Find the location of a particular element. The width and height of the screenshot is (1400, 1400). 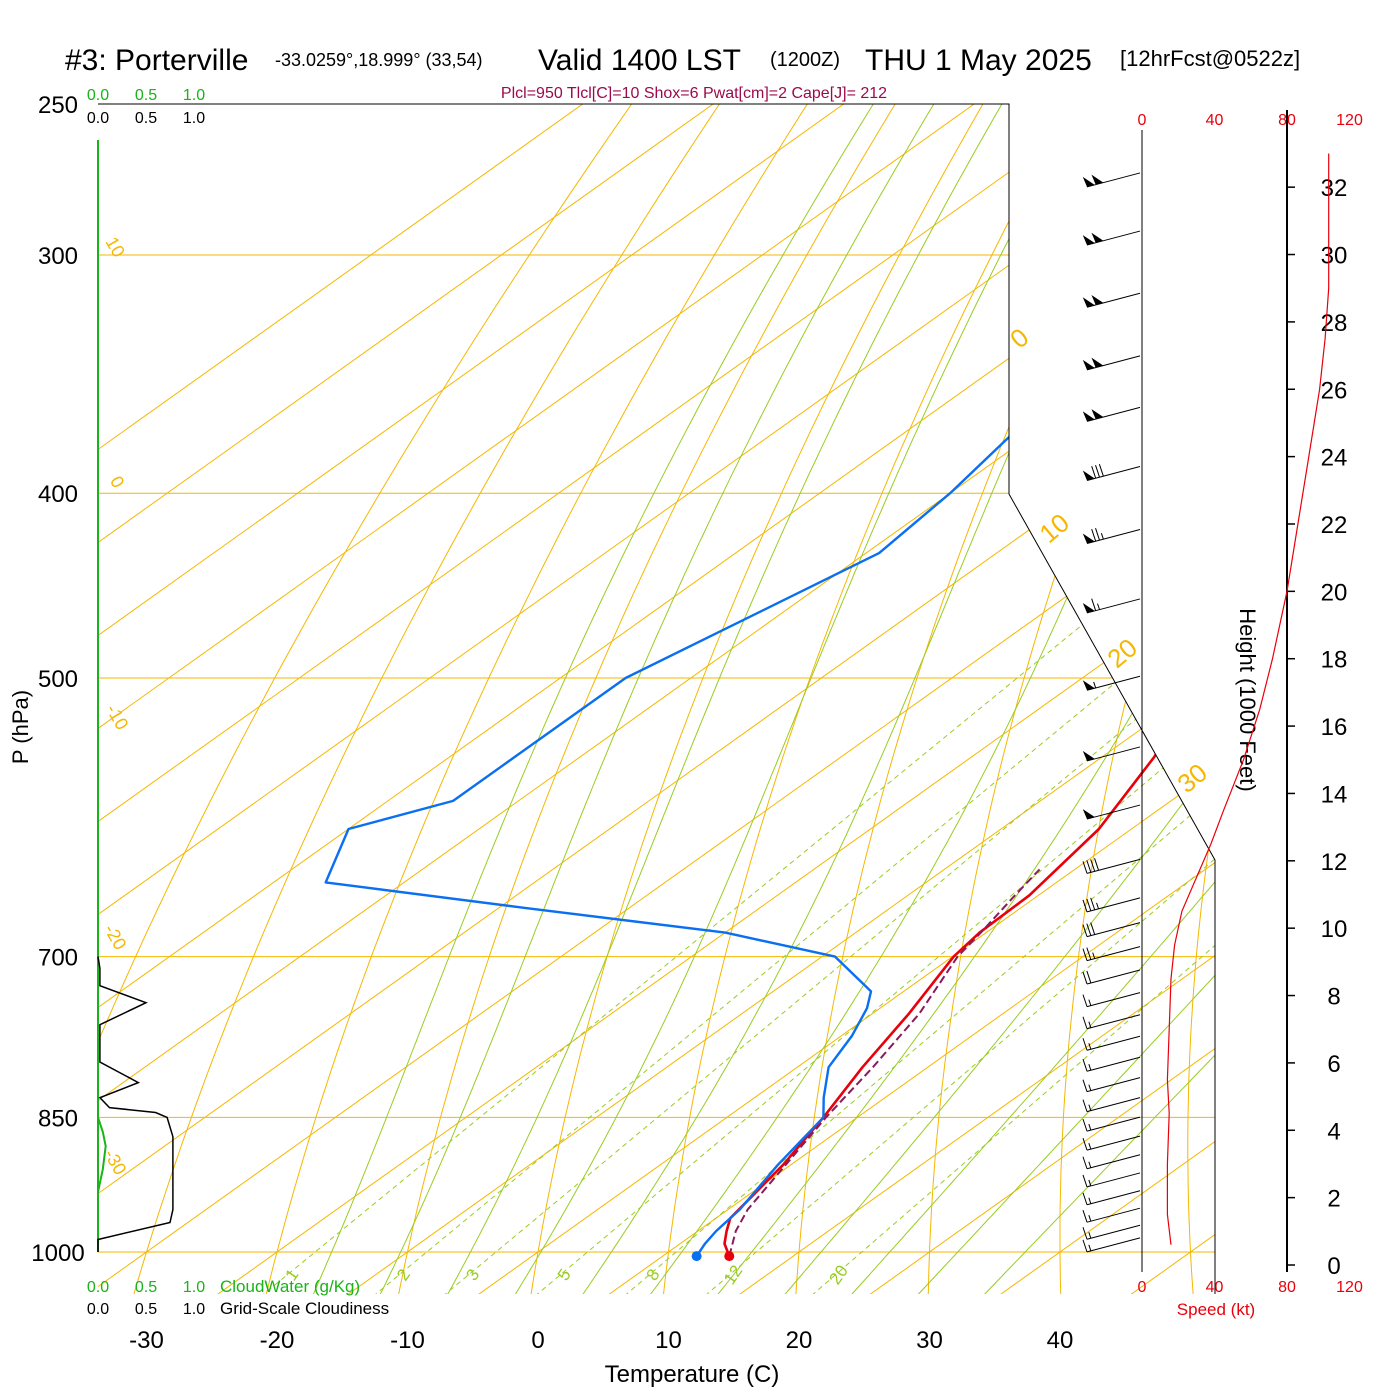

parcel-line is located at coordinates (884, 1062).